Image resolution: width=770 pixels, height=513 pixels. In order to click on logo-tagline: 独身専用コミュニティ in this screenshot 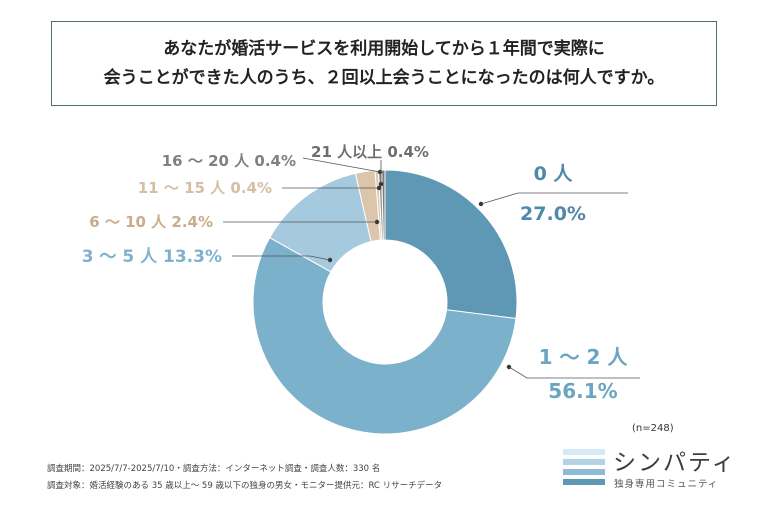, I will do `click(666, 484)`.